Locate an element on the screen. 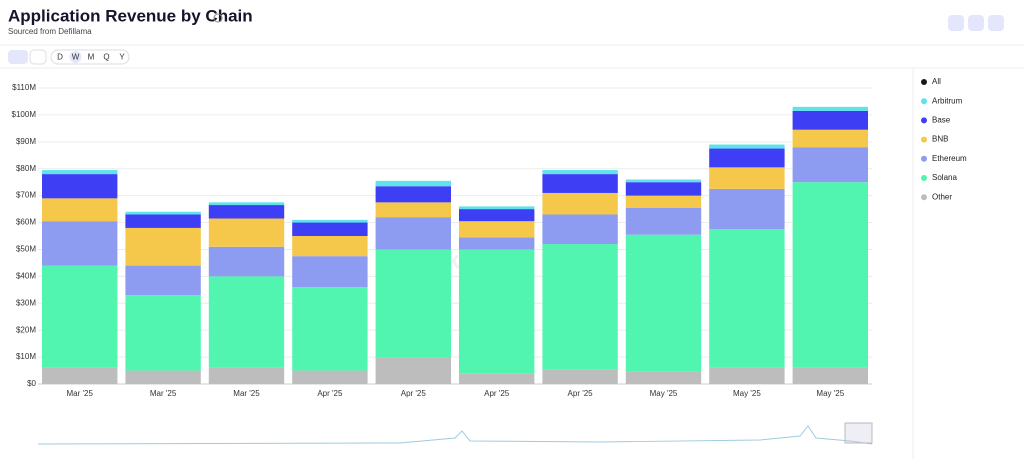 The height and width of the screenshot is (459, 1024). period-button: M is located at coordinates (91, 57).